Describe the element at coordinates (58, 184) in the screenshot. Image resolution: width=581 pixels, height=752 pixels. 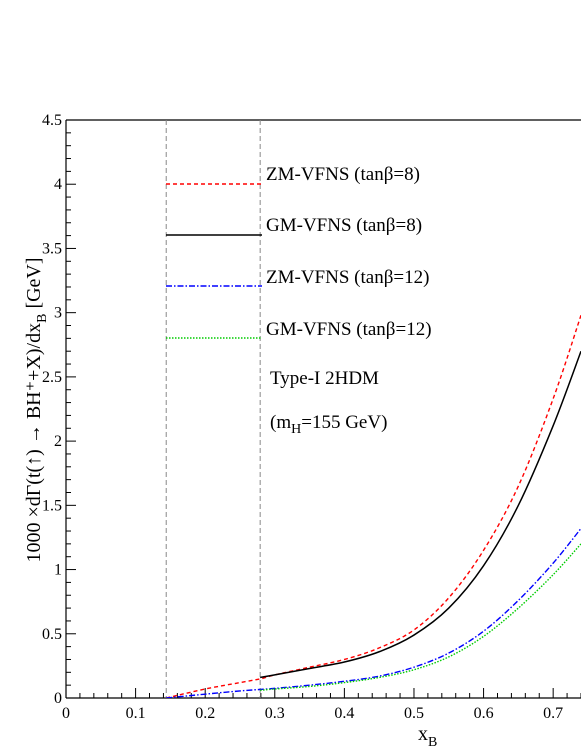
I see `y-tick-label: 4` at that location.